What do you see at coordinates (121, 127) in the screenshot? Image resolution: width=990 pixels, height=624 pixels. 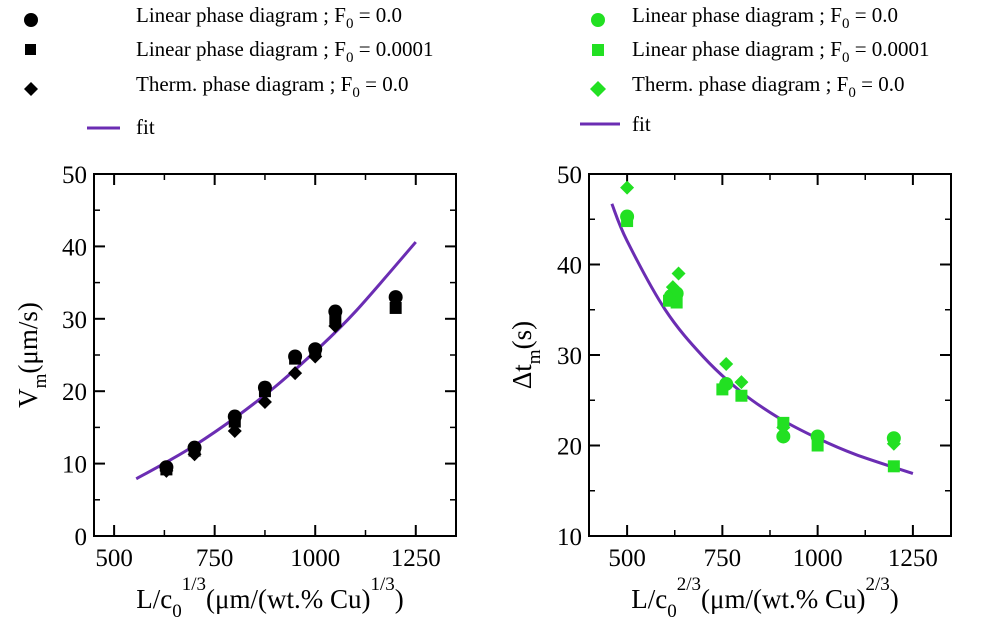 I see `legend-left-item-fit: fit` at bounding box center [121, 127].